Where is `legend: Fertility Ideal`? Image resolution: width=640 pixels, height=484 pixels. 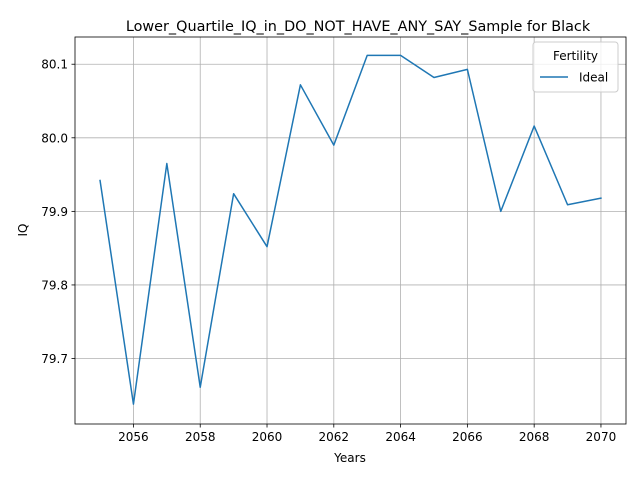
legend: Fertility Ideal is located at coordinates (575, 67).